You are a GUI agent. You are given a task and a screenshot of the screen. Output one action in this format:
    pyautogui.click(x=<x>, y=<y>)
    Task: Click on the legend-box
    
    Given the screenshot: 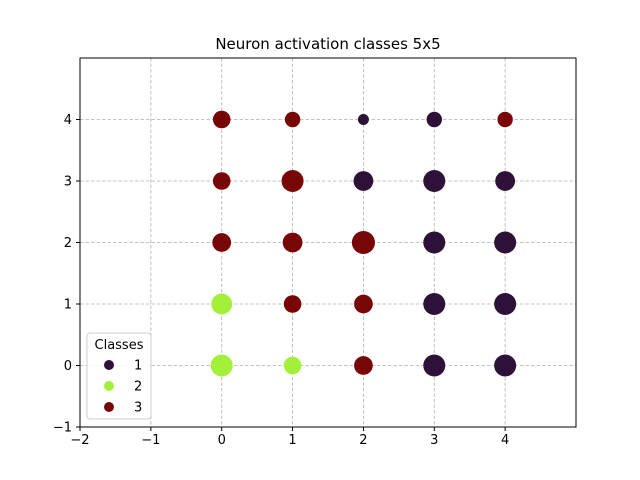 What is the action you would take?
    pyautogui.click(x=119, y=376)
    